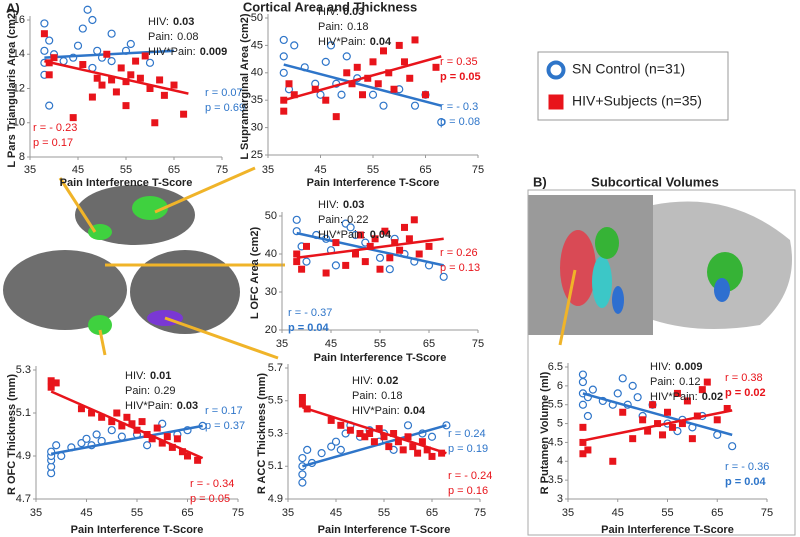 This screenshot has height=537, width=800. What do you see at coordinates (655, 181) in the screenshot?
I see `panel-title: Subcortical Volumes` at bounding box center [655, 181].